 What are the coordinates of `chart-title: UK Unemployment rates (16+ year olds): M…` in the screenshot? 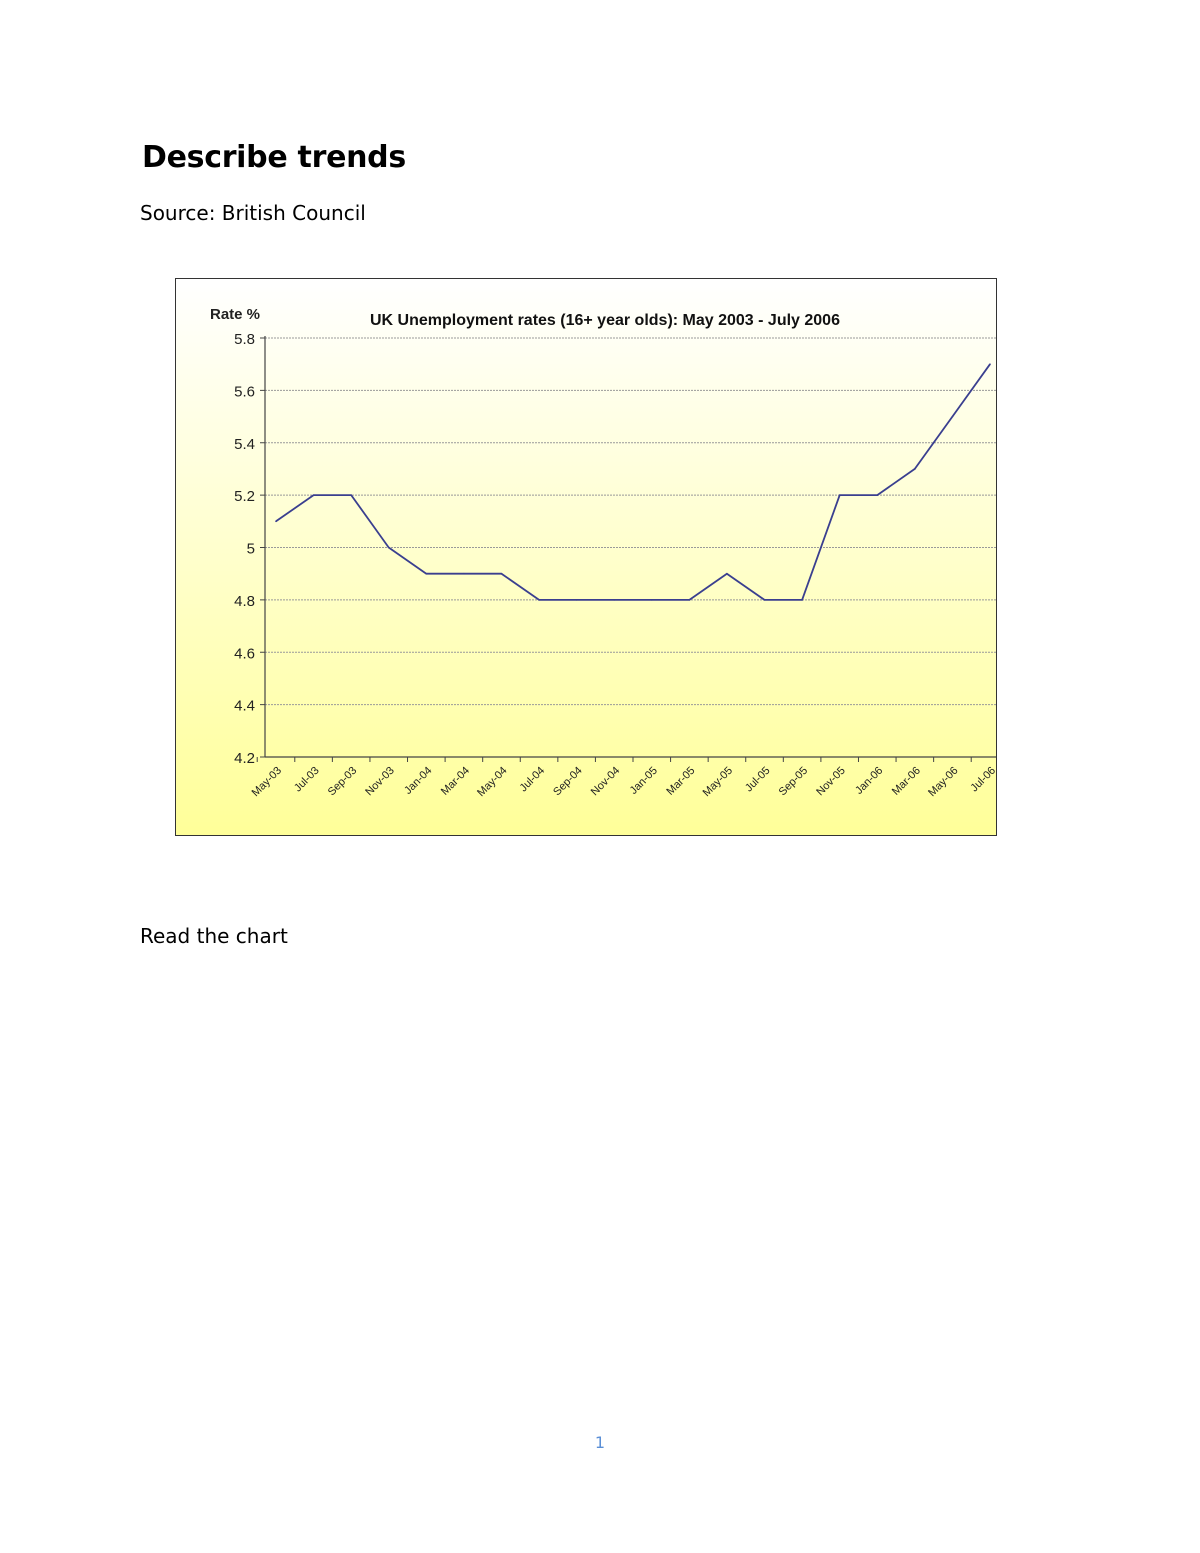 It's located at (605, 320).